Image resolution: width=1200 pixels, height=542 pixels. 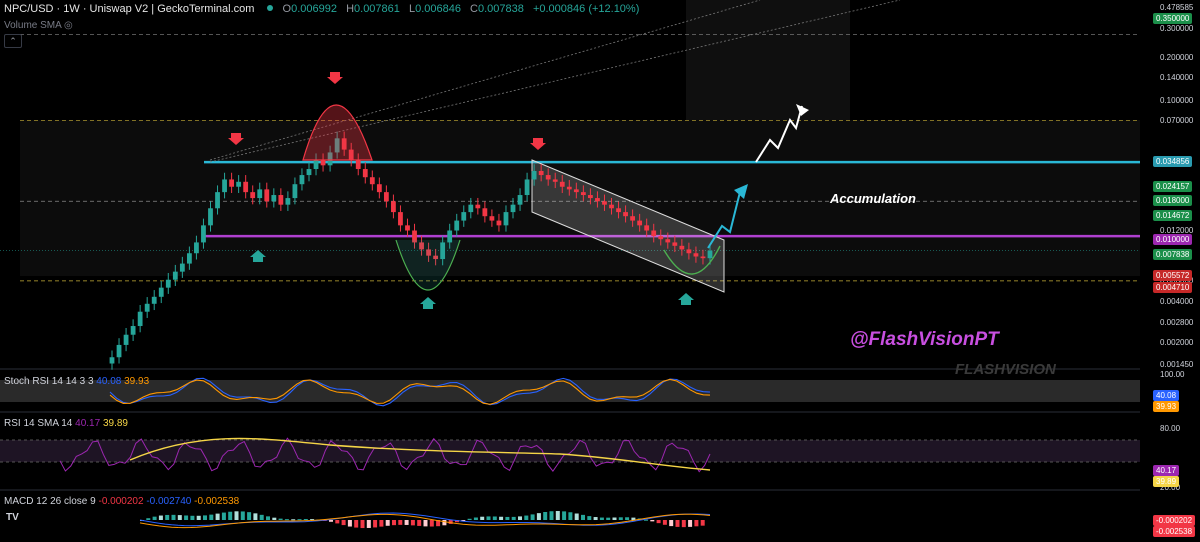 I want to click on price-badge: 0.007838, so click(x=1173, y=254).